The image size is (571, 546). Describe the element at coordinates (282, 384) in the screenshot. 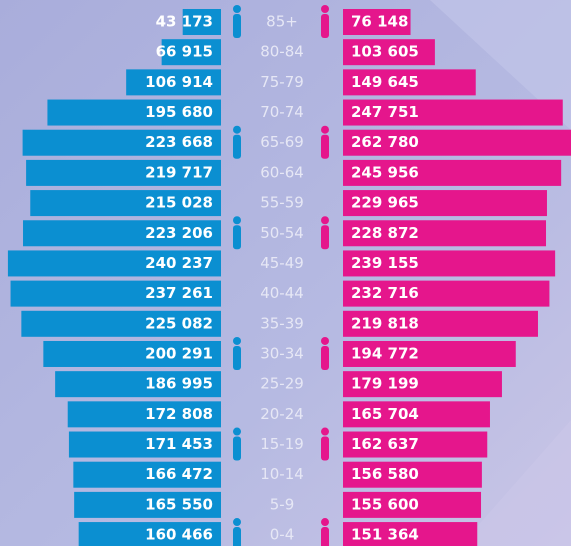

I see `age-label: 25-29` at that location.